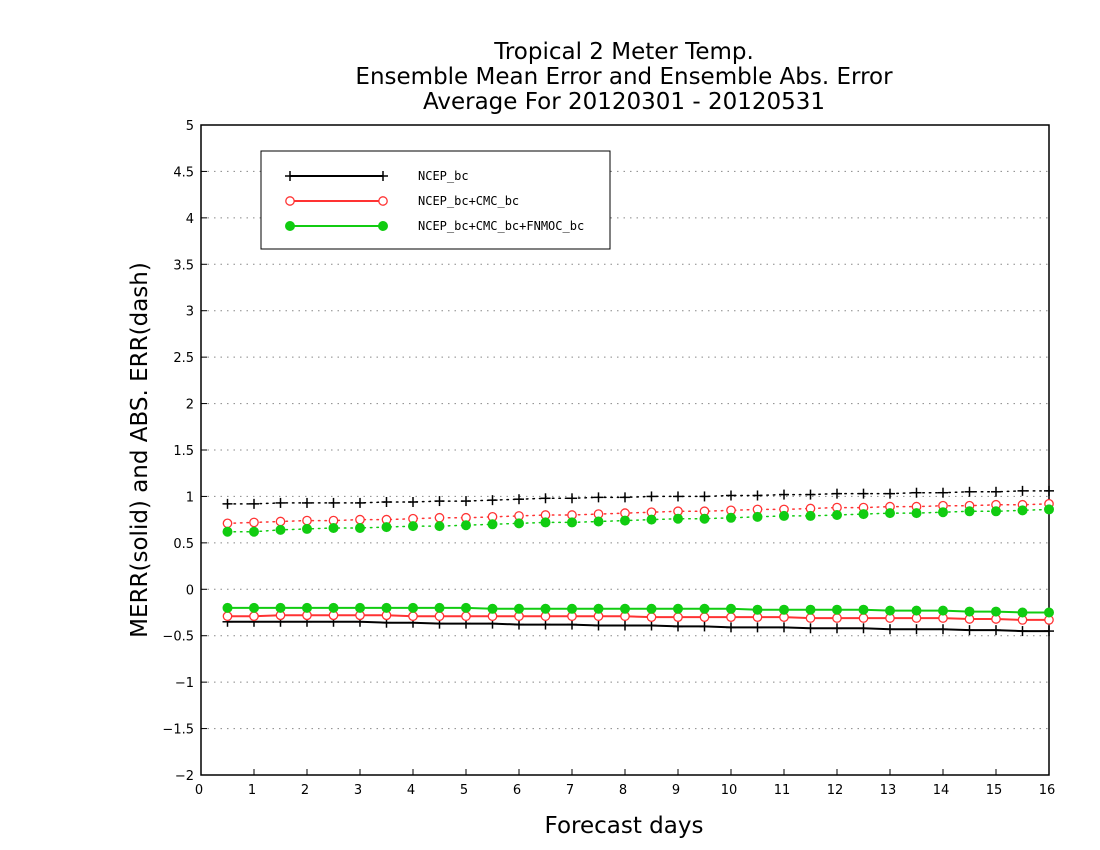  What do you see at coordinates (624, 102) in the screenshot?
I see `title-line-3: Average For 20120301 - 20120531` at bounding box center [624, 102].